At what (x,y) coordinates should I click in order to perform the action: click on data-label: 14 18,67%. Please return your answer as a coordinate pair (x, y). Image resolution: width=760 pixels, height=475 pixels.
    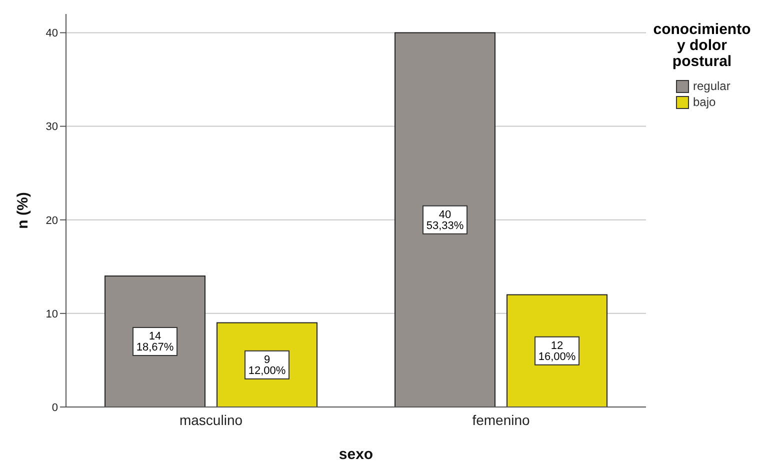
    Looking at the image, I should click on (155, 342).